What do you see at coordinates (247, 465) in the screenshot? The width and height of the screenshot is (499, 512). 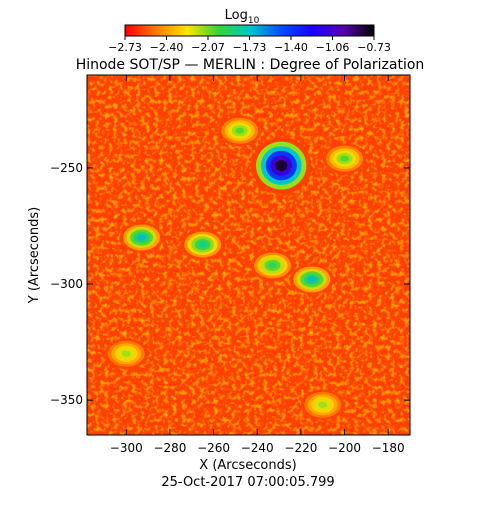 I see `x-axis-label: X (Arcseconds)` at bounding box center [247, 465].